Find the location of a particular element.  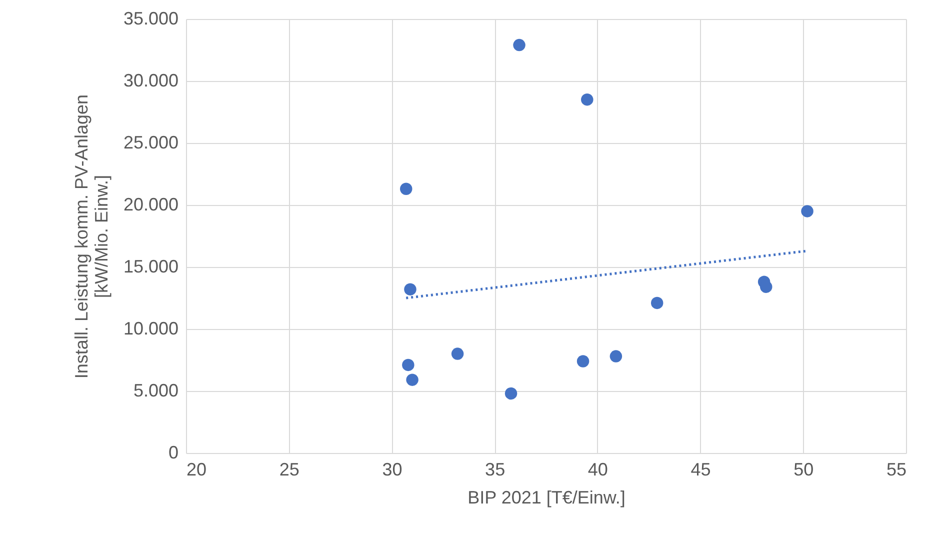

x-tick-label: 50 is located at coordinates (804, 470).